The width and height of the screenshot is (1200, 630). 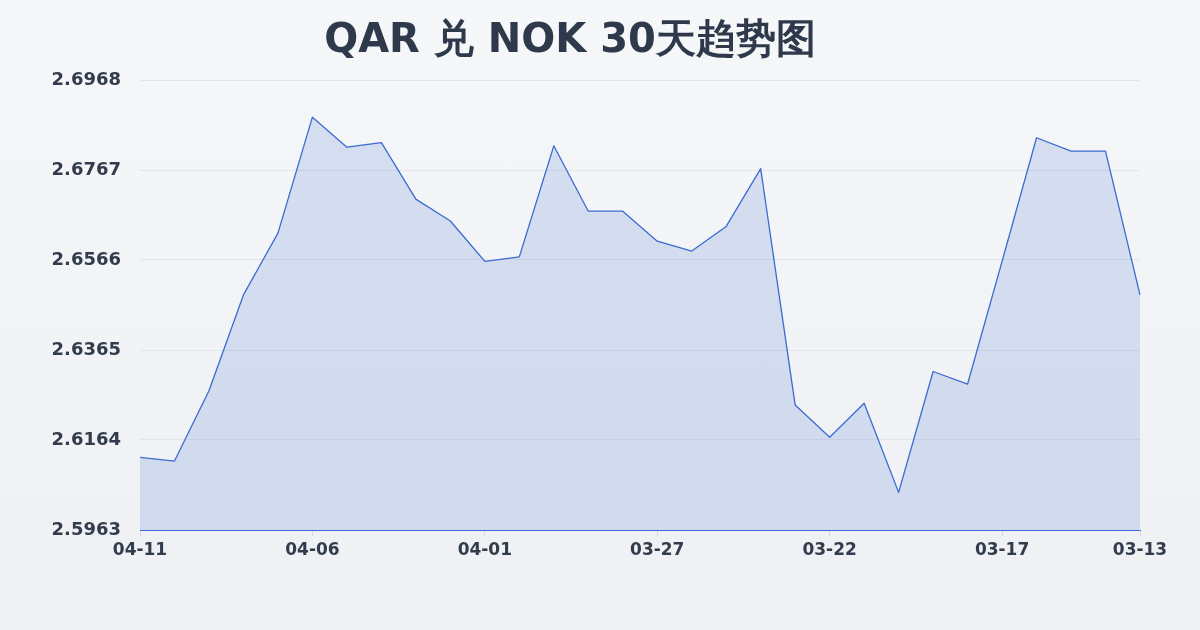 I want to click on y-tick-label: 2.6968, so click(x=86, y=78).